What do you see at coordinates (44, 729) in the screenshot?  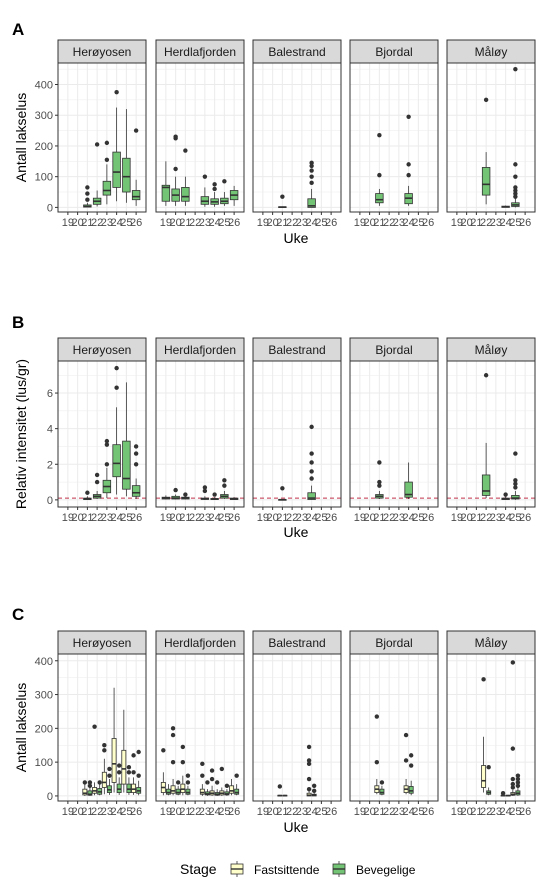 I see `y-tick-label: 200` at bounding box center [44, 729].